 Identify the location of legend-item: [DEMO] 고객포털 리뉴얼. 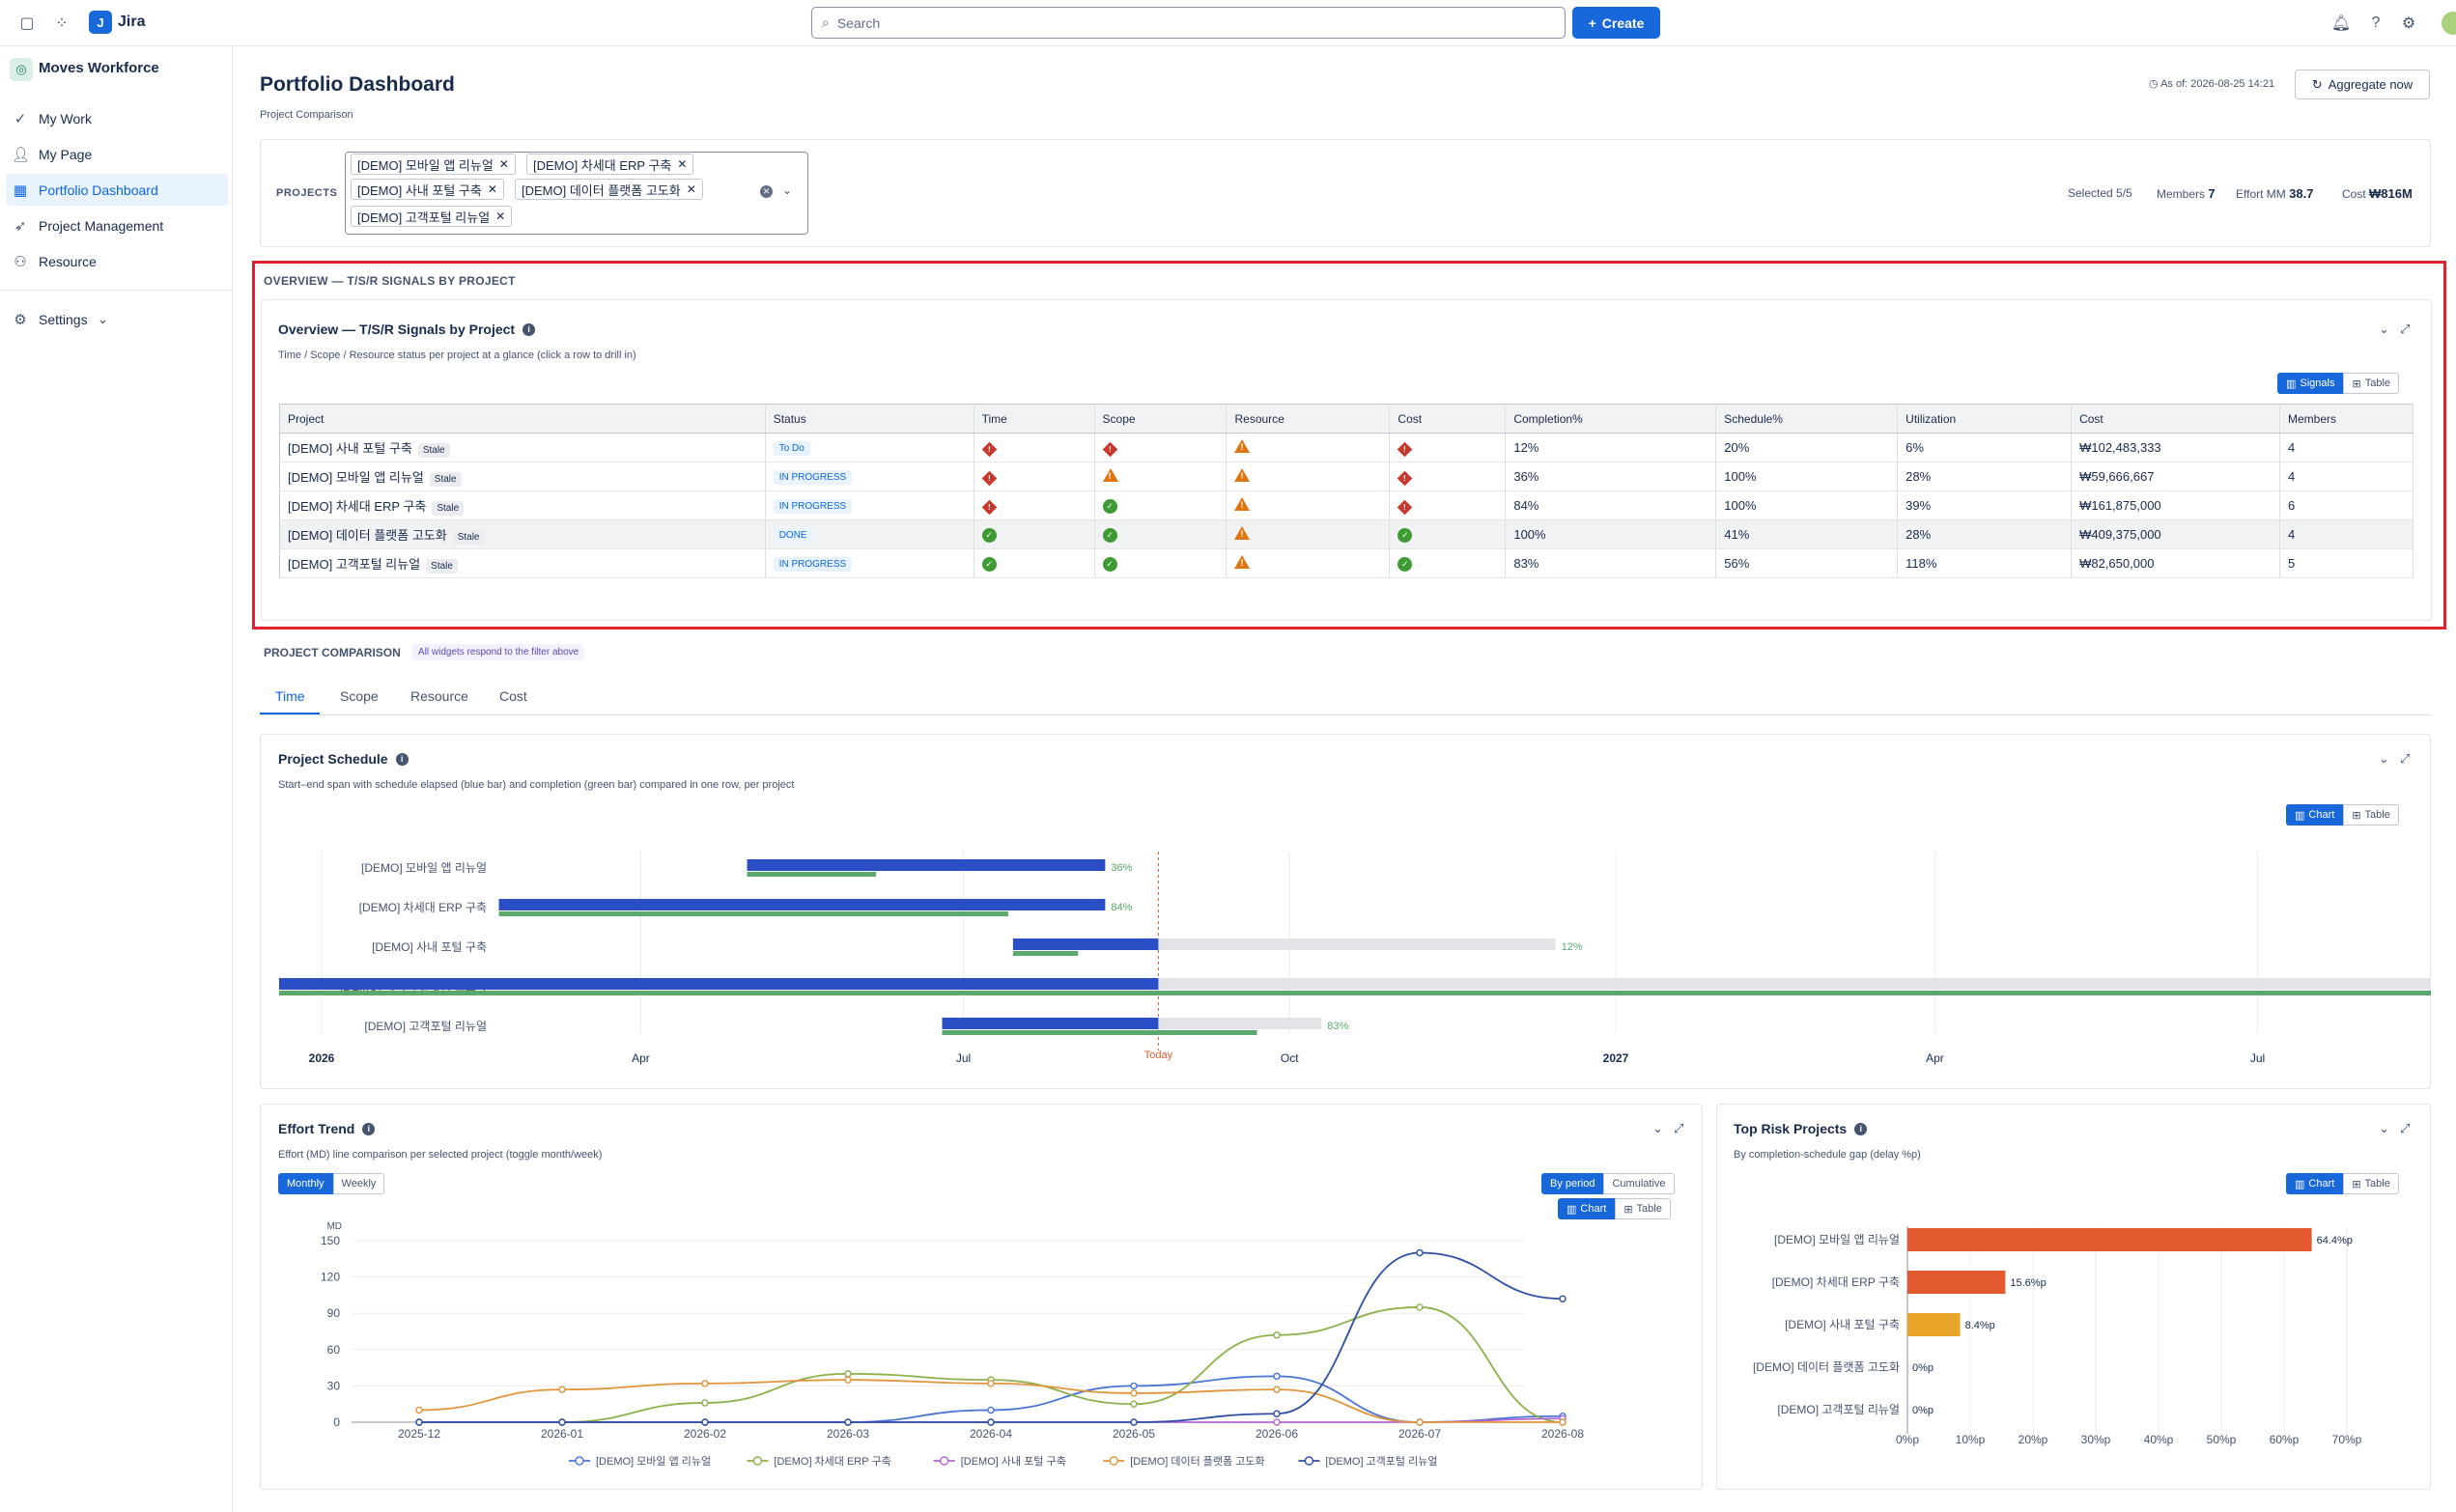
(1367, 1461).